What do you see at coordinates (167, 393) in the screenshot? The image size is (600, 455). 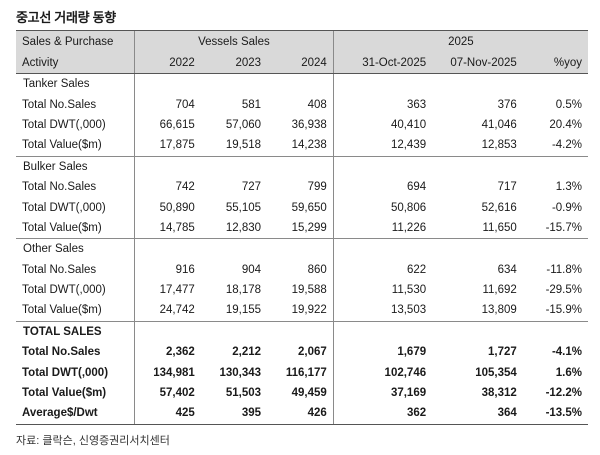 I see `value-cell: 57,402` at bounding box center [167, 393].